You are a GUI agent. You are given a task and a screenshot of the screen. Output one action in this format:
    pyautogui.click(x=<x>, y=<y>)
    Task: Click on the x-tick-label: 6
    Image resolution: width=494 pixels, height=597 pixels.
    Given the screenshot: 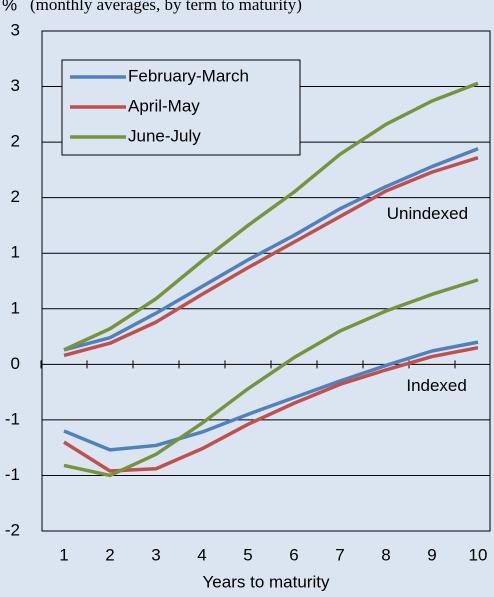 What is the action you would take?
    pyautogui.click(x=293, y=554)
    